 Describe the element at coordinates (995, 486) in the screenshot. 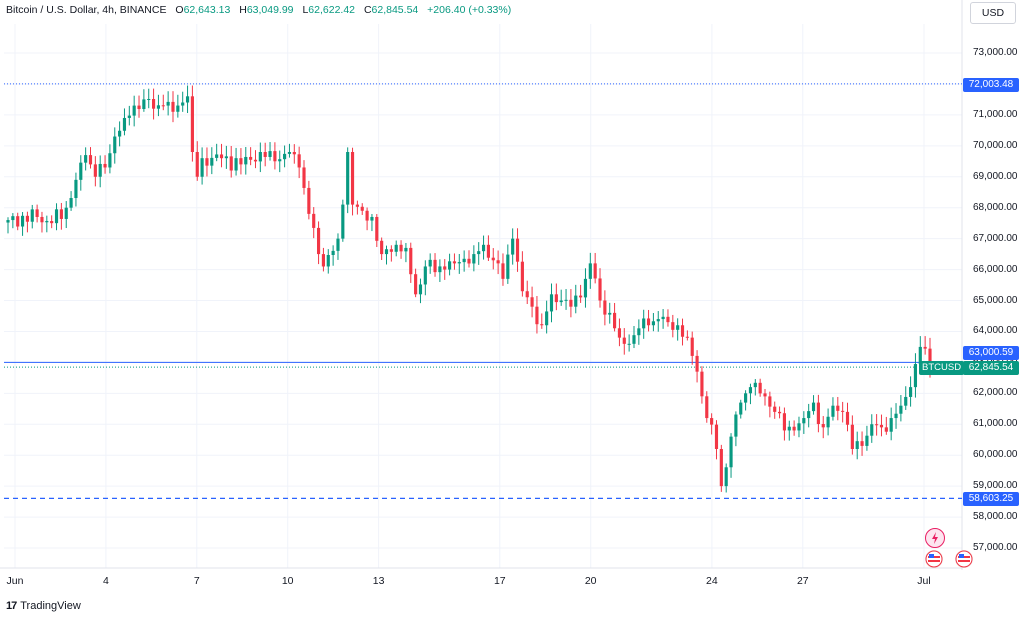

I see `y-tick-label: 59,000.00` at that location.